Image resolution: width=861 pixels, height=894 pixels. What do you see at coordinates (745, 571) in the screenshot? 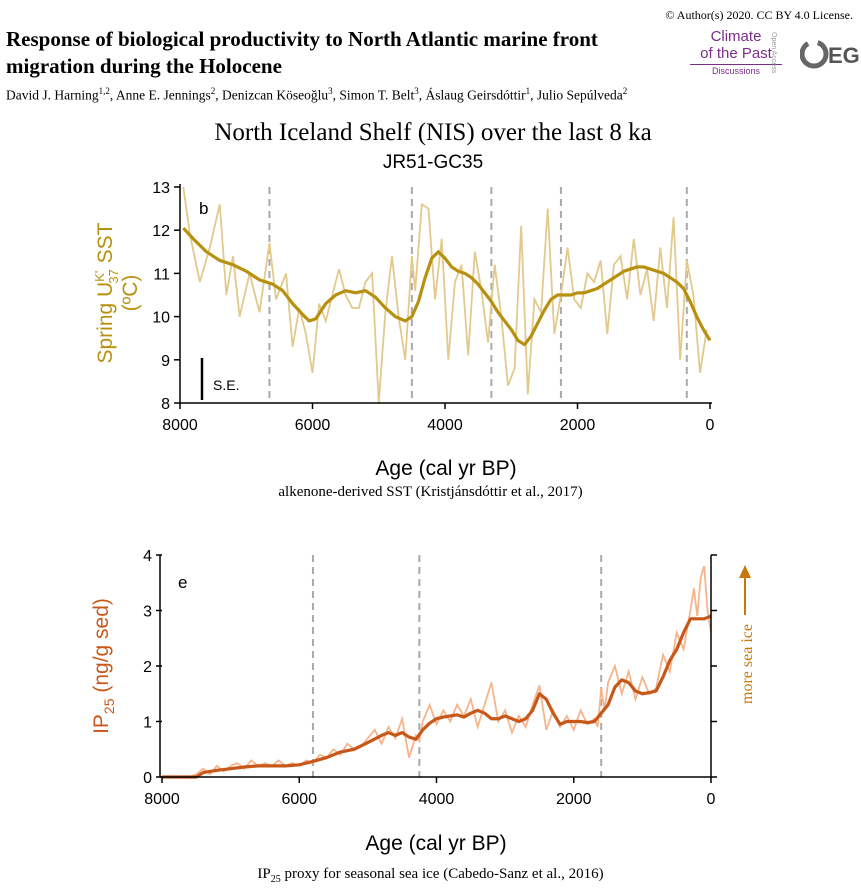
I see `arrow-head-icon` at bounding box center [745, 571].